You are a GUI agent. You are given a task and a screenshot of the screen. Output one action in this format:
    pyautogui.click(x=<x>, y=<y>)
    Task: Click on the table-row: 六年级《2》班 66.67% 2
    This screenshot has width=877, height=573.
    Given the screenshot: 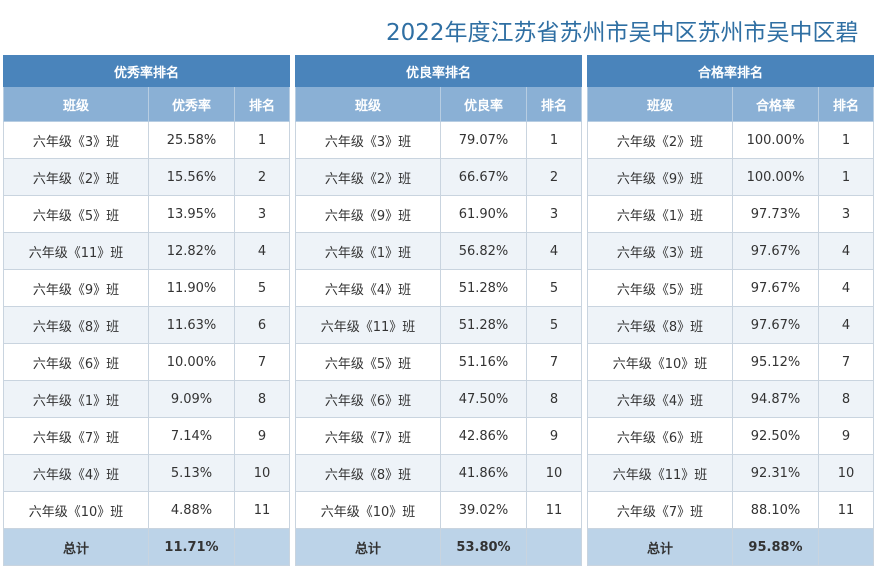 What is the action you would take?
    pyautogui.click(x=439, y=177)
    